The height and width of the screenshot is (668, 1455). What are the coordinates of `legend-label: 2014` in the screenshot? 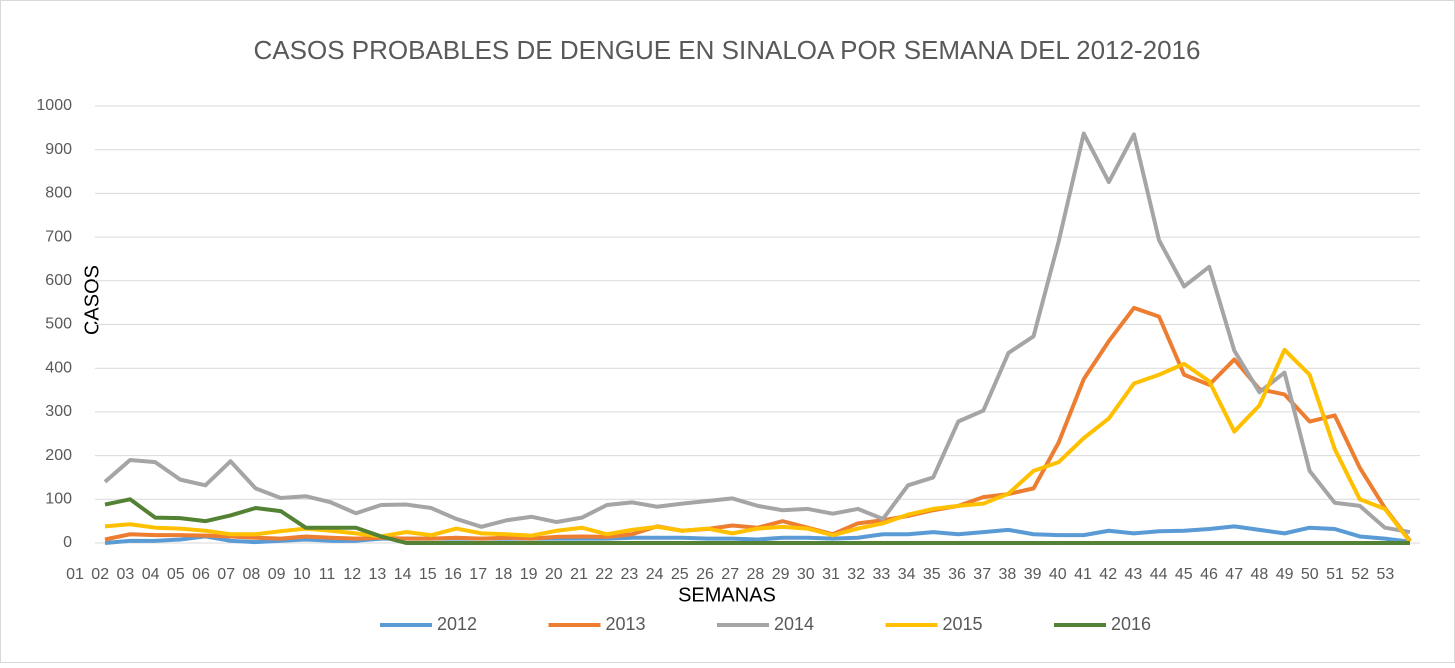 It's located at (794, 624).